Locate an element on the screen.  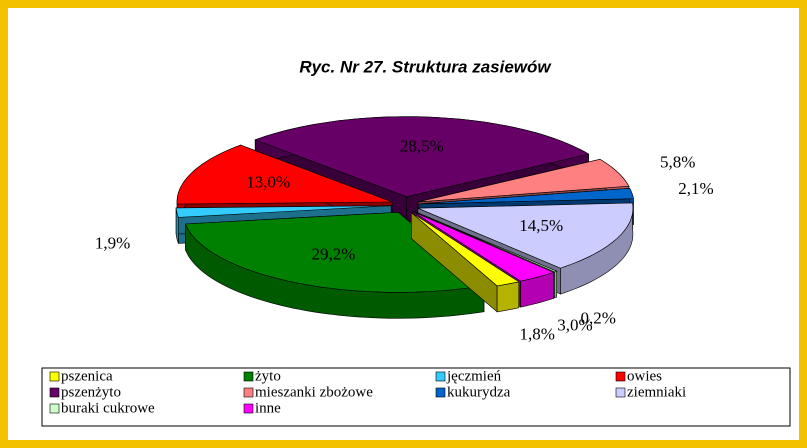
data-label: 29,2% is located at coordinates (334, 254).